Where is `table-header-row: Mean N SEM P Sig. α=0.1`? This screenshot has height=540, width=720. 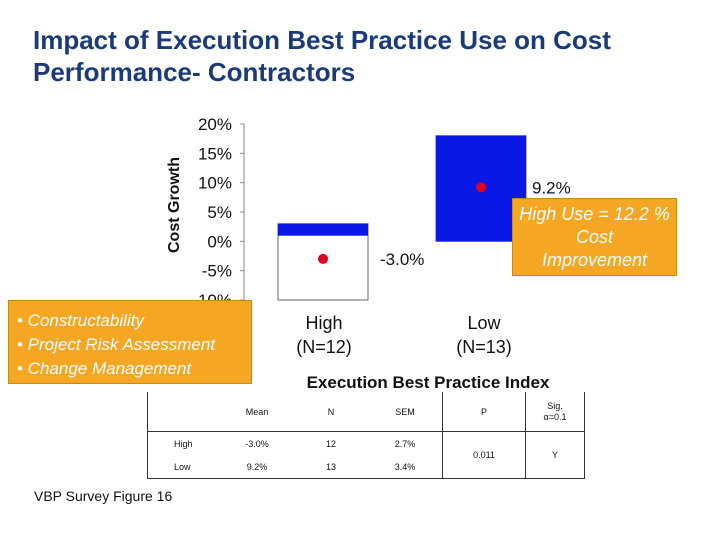 table-header-row: Mean N SEM P Sig. α=0.1 is located at coordinates (366, 412).